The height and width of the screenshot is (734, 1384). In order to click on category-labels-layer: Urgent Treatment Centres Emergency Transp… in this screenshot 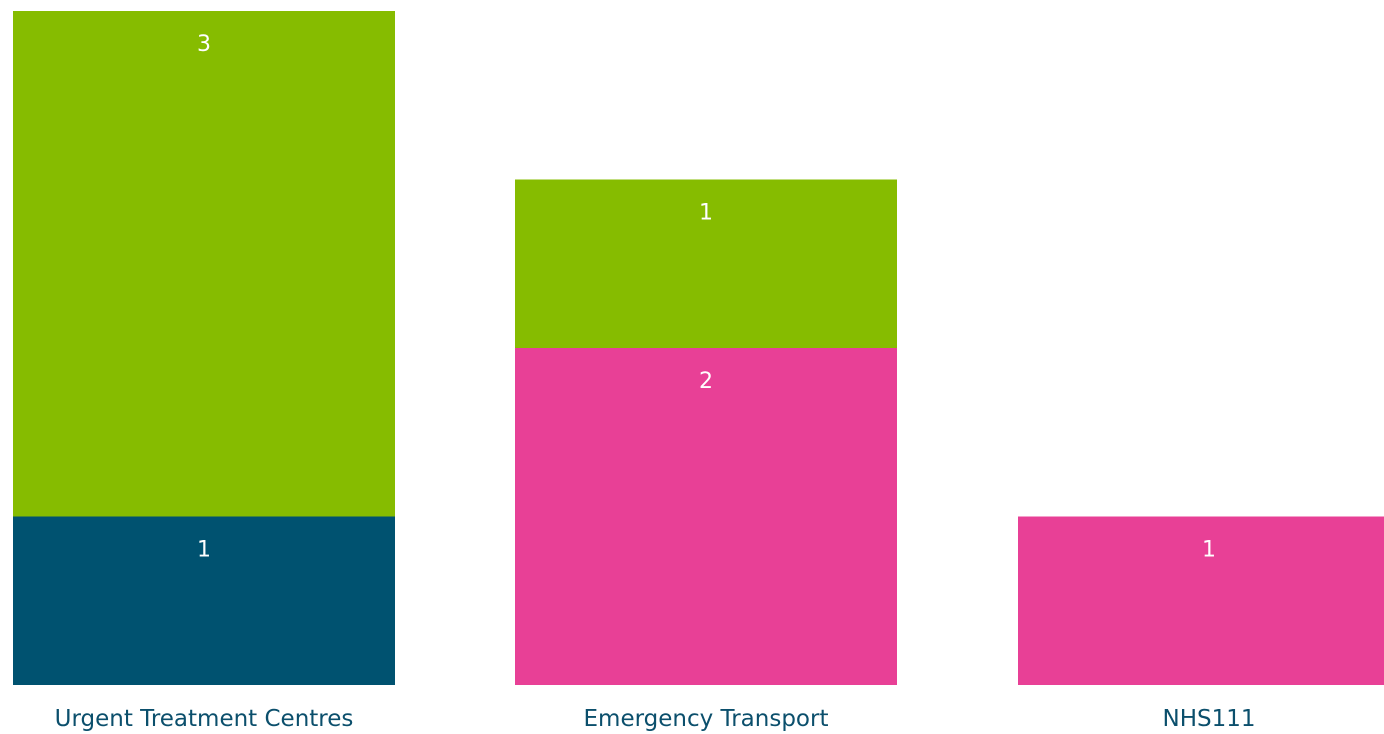, I will do `click(655, 719)`.